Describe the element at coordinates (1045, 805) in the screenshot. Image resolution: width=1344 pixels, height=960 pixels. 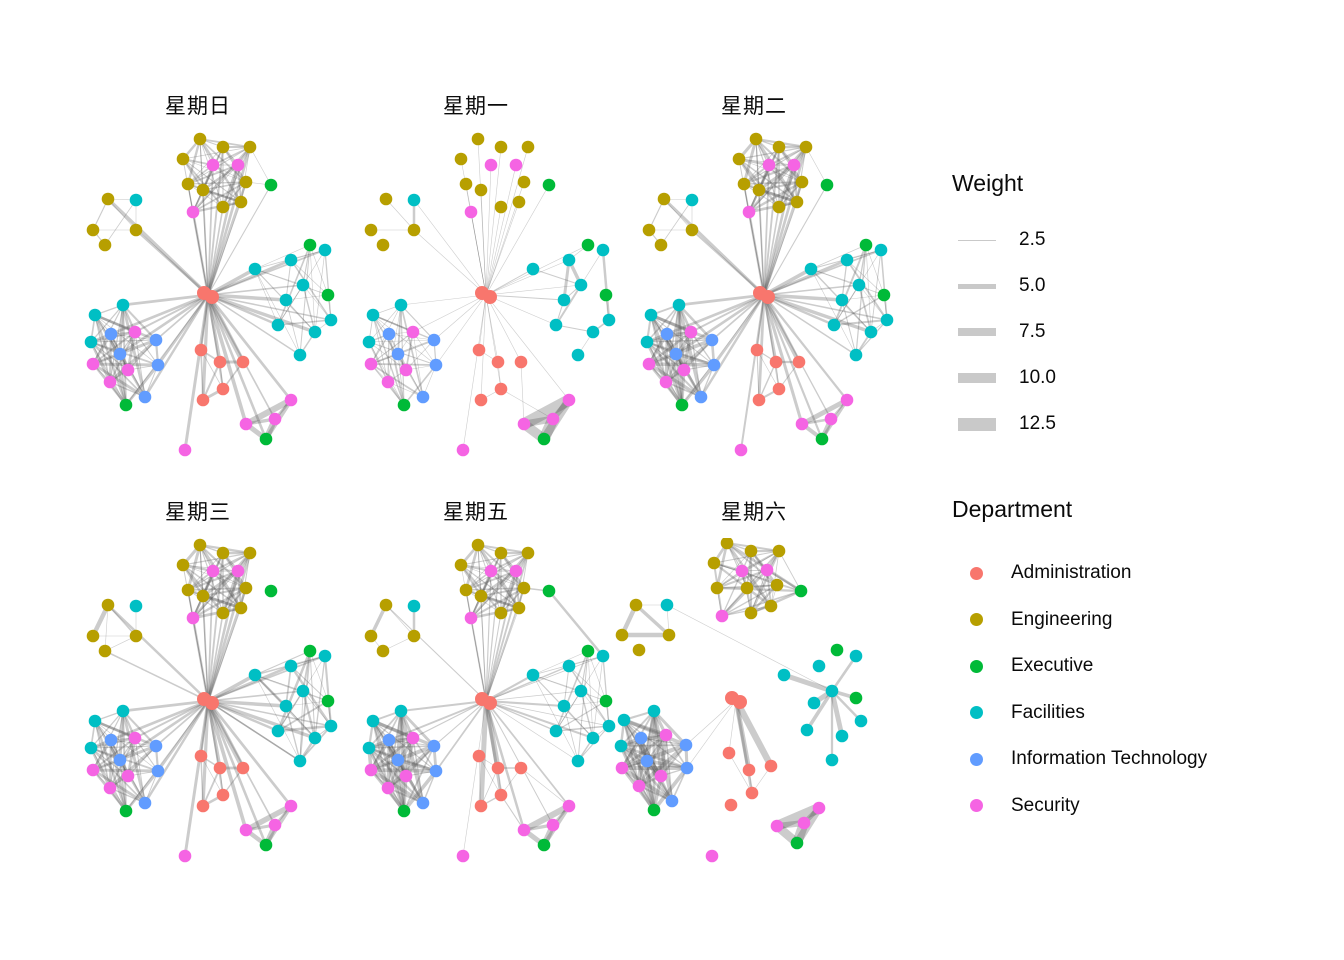
I see `department-legend-label: Security` at that location.